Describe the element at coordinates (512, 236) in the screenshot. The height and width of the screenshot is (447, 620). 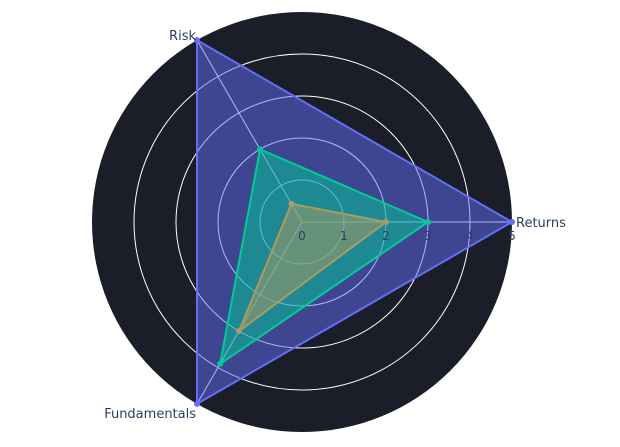
I see `radial-tick-label: 5` at that location.